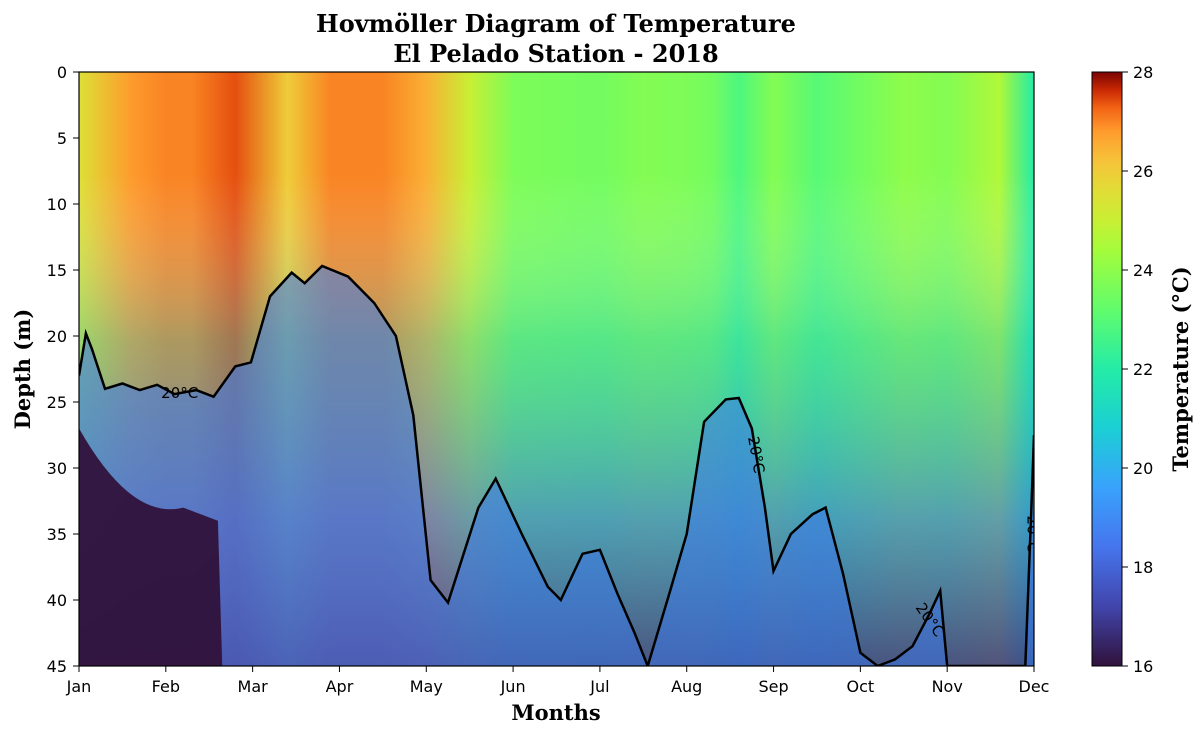  What do you see at coordinates (1034, 686) in the screenshot?
I see `x-tick-label: Dec` at bounding box center [1034, 686].